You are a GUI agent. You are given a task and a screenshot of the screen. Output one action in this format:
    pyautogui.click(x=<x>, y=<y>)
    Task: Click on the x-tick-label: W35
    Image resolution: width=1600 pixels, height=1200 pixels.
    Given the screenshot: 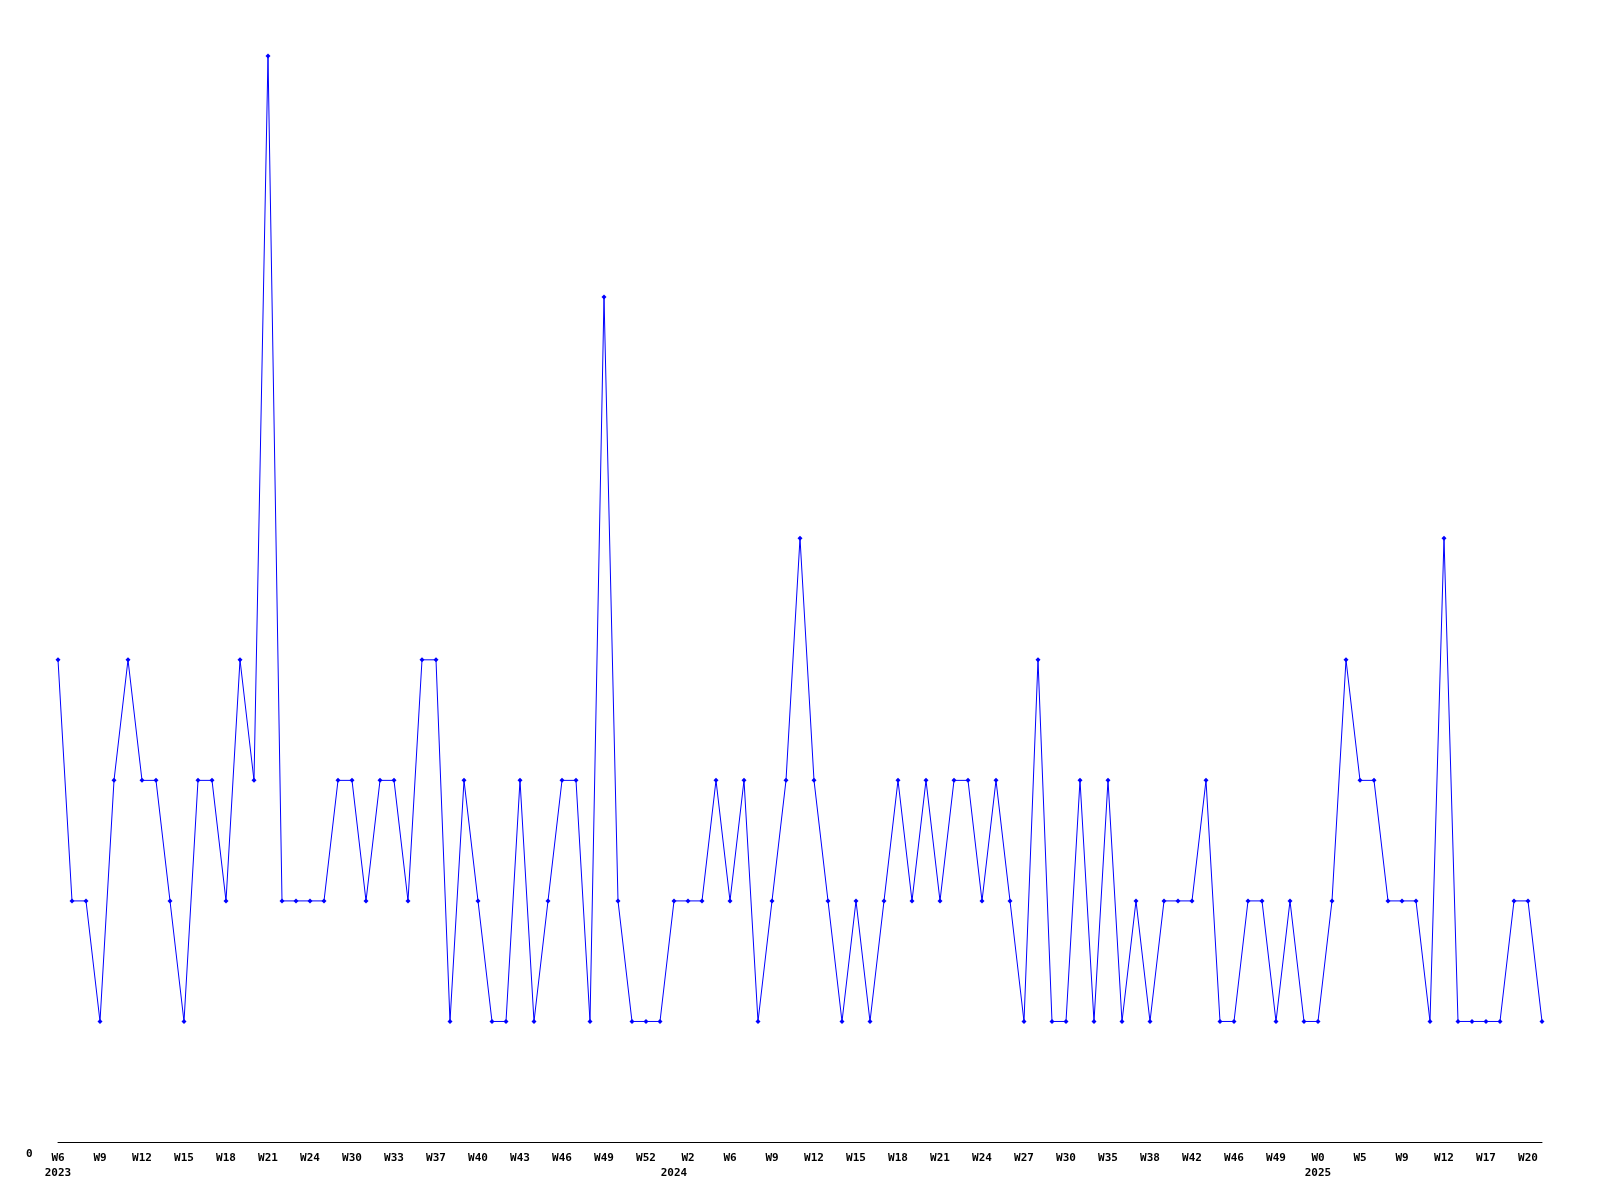 What is the action you would take?
    pyautogui.click(x=1108, y=1157)
    